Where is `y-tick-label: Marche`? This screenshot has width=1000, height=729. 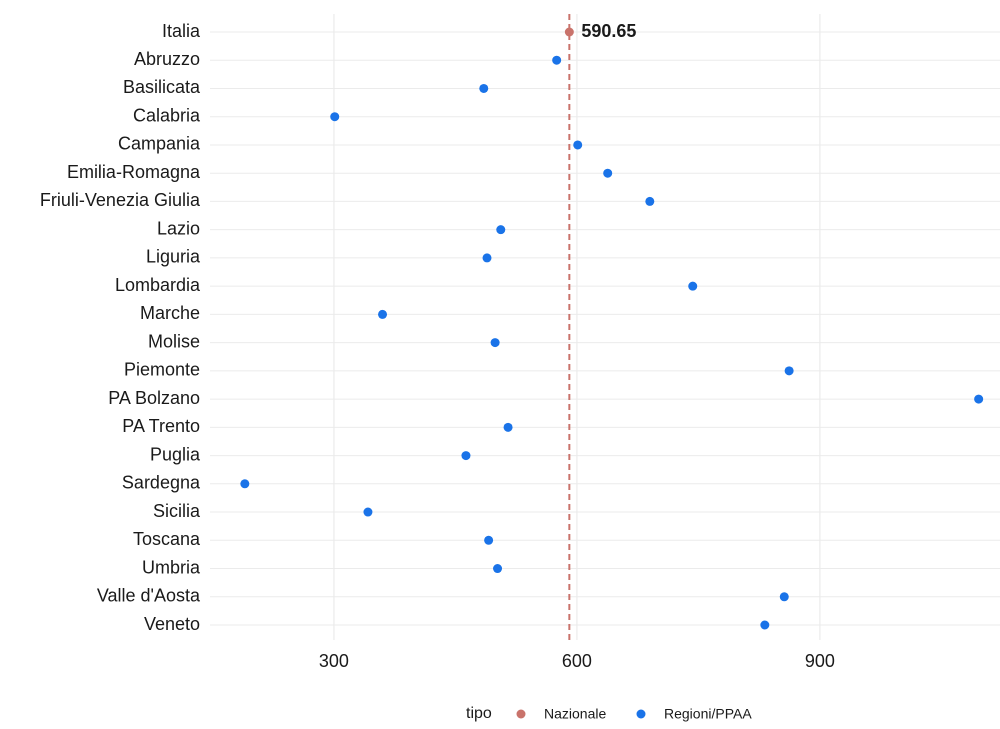
y-tick-label: Marche is located at coordinates (170, 313).